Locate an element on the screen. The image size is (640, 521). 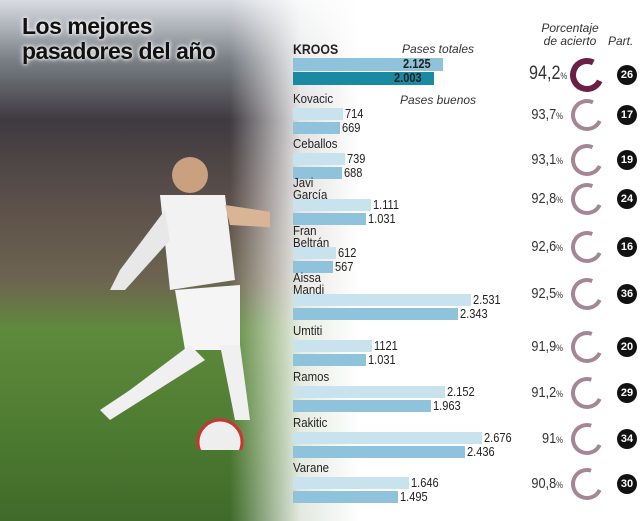
value-pases-buenos: 1.495 is located at coordinates (414, 496).